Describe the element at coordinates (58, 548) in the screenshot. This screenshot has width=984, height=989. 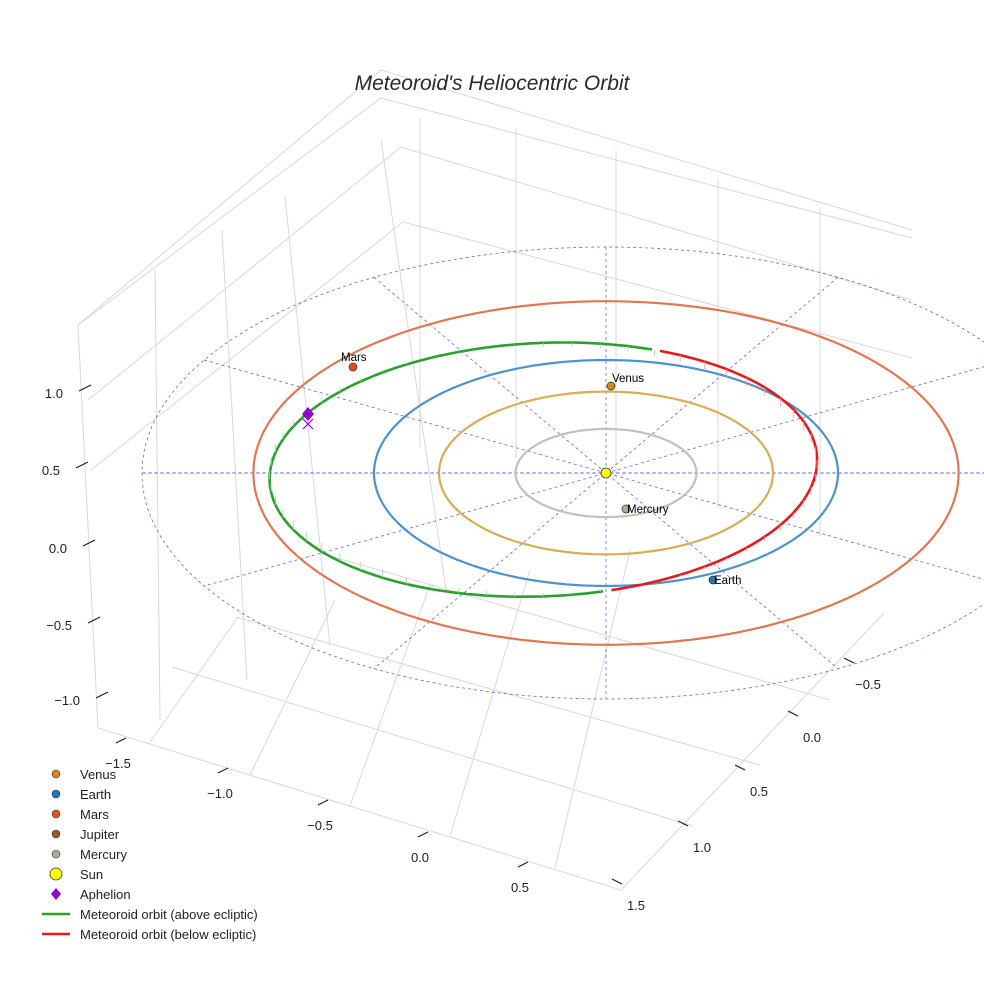
I see `z-tick-label: 0.0` at that location.